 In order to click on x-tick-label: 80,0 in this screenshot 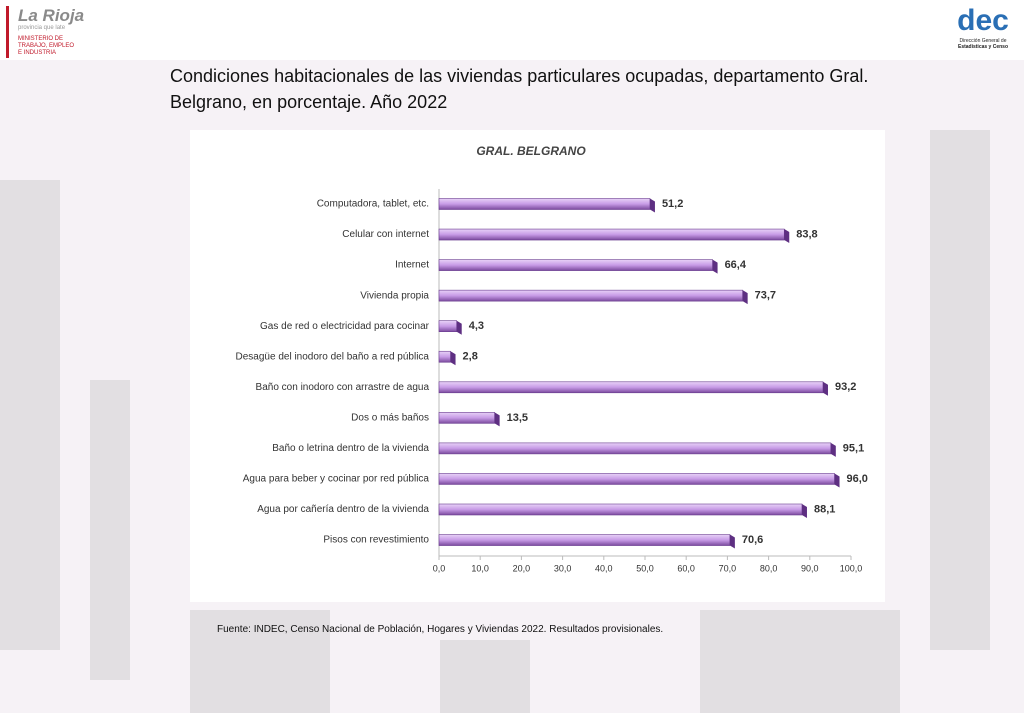, I will do `click(769, 568)`.